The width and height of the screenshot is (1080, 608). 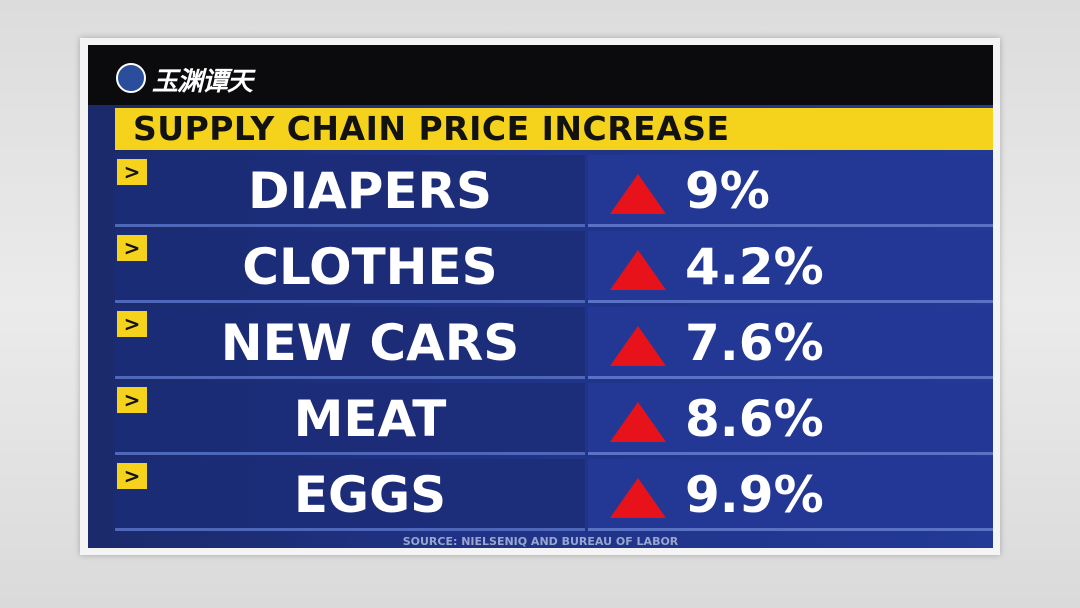 I want to click on logo-text: 玉渊谭天, so click(x=202, y=82).